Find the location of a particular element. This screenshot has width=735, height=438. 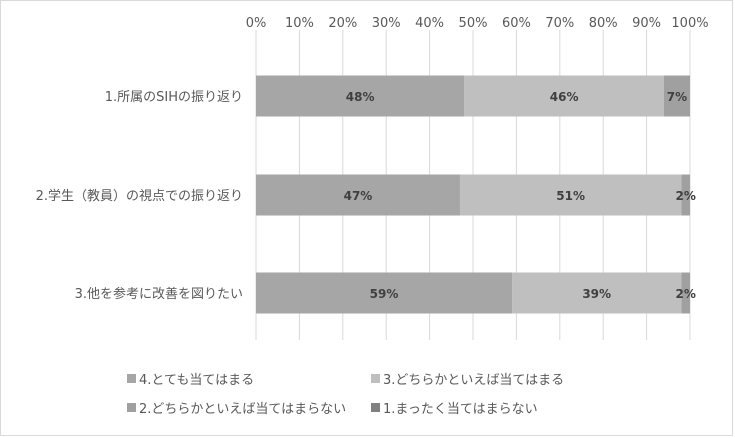

legend-label: 3.どちらかといえば当てはまる is located at coordinates (474, 380).